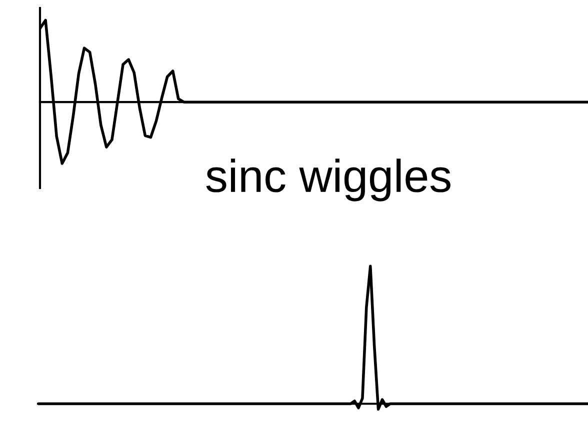 The image size is (588, 443). Describe the element at coordinates (328, 180) in the screenshot. I see `annotation: sinc wiggles` at that location.